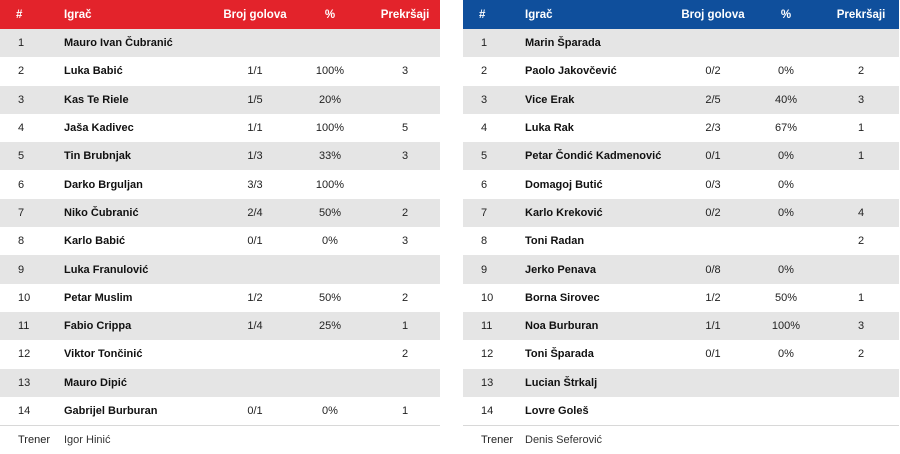 This screenshot has height=454, width=900. Describe the element at coordinates (32, 326) in the screenshot. I see `player-number: 11` at that location.